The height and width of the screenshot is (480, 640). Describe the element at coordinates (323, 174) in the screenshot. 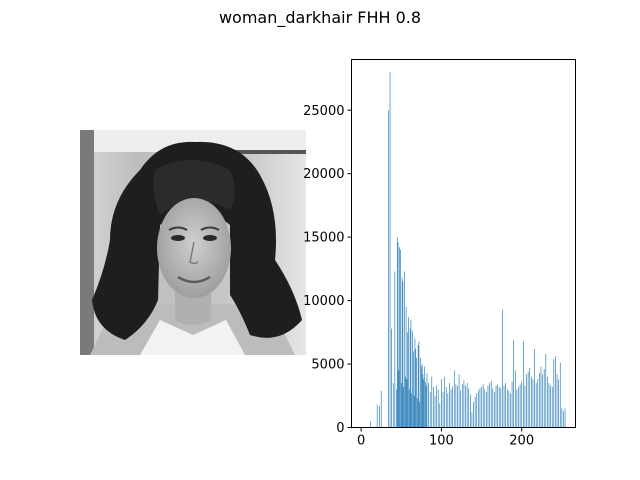

I see `y-tick-label: 20000` at that location.